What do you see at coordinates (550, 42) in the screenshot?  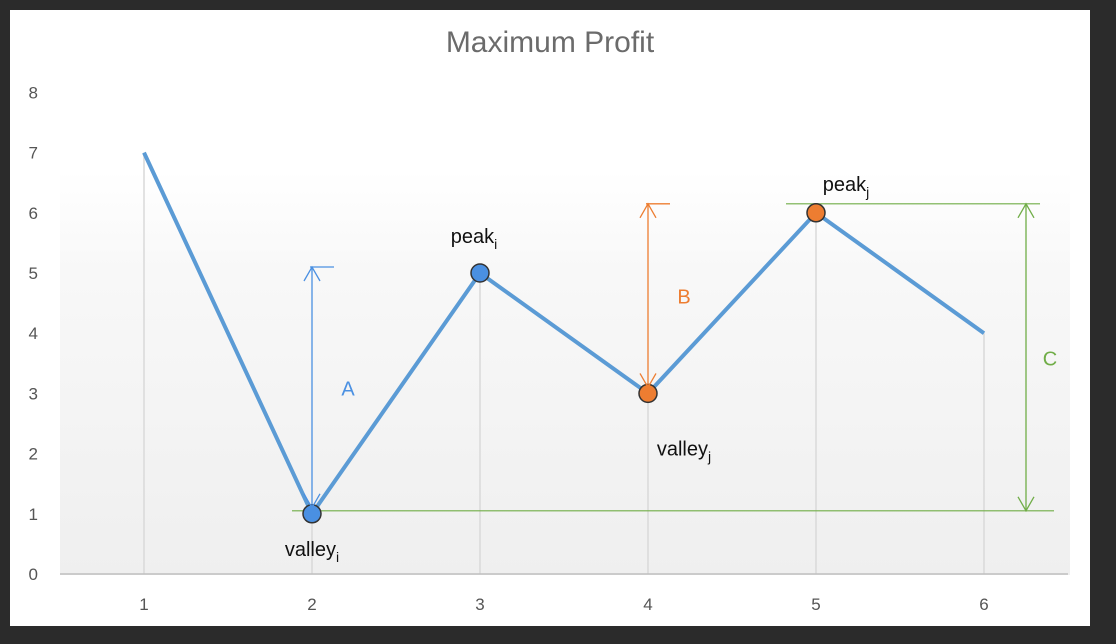 I see `chart-title: Maximum Profit` at bounding box center [550, 42].